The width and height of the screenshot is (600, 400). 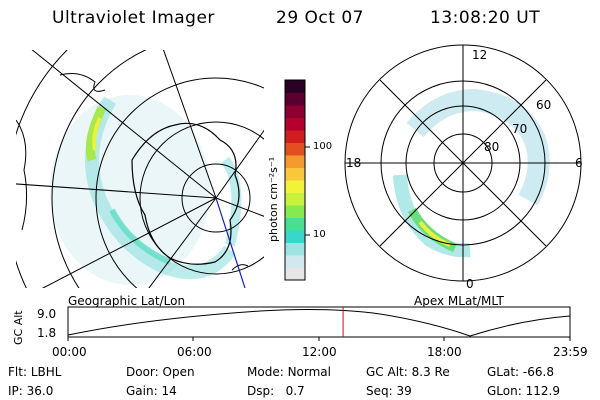 I want to click on continent-outline, so click(x=185, y=193).